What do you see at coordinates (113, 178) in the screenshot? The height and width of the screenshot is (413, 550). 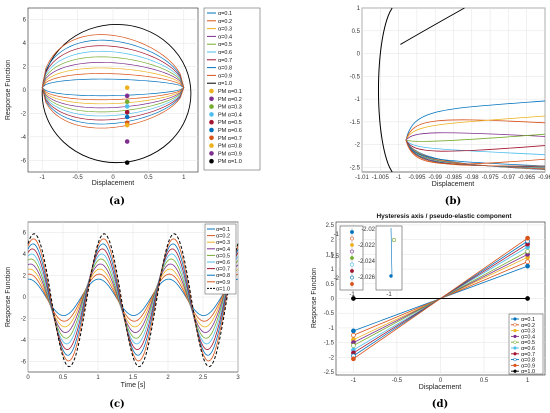 I see `panel-a-xtick: 0` at bounding box center [113, 178].